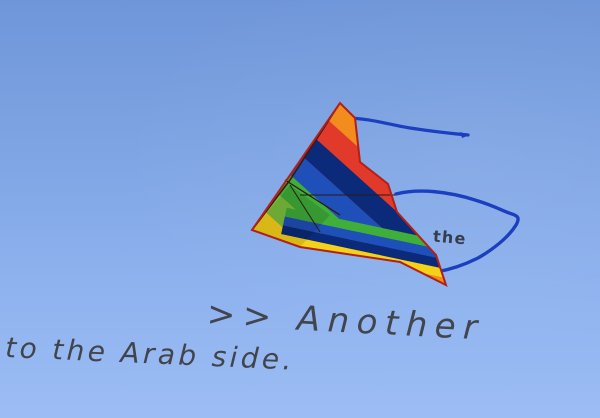 This screenshot has width=600, height=418. Describe the element at coordinates (406, 126) in the screenshot. I see `tail-streamer-upper` at that location.